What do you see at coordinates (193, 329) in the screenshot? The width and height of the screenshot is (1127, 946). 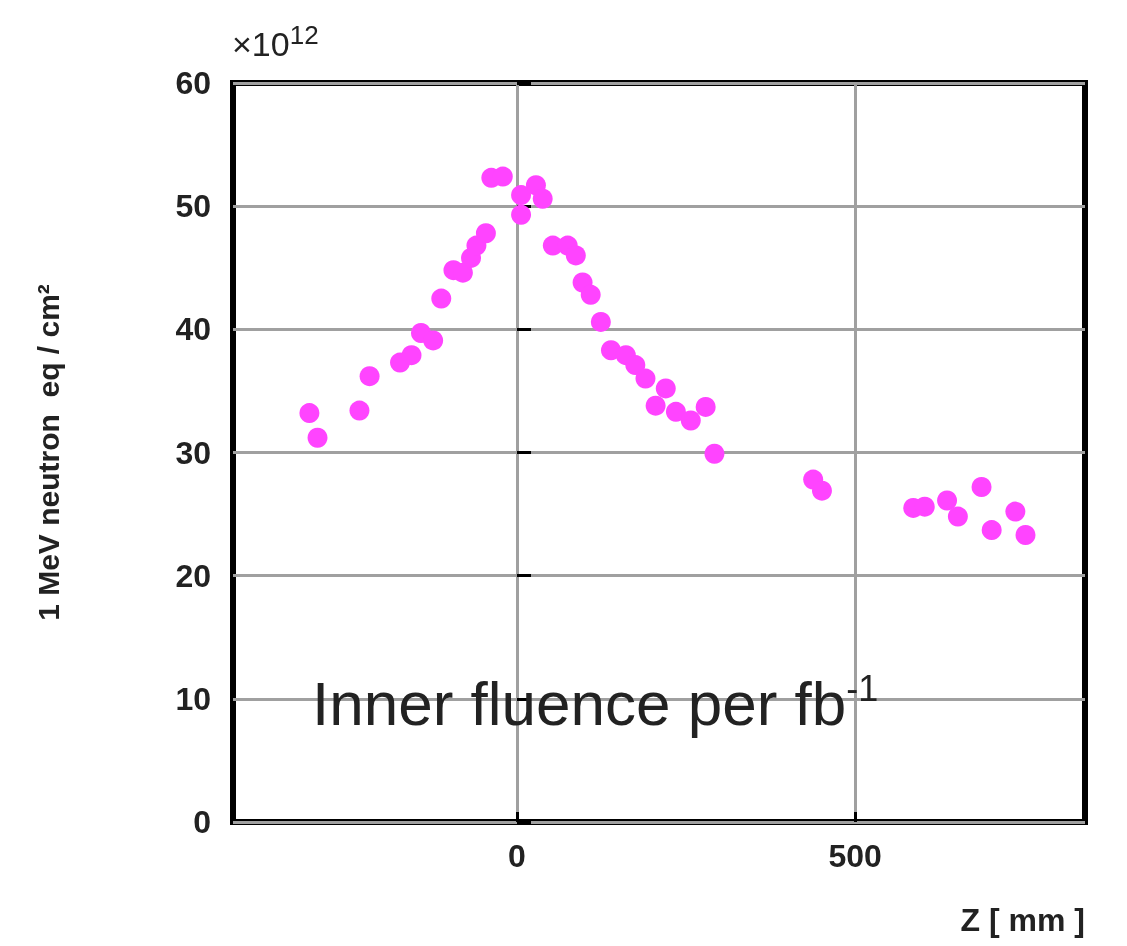 I see `y-tick-label: 40` at bounding box center [193, 329].